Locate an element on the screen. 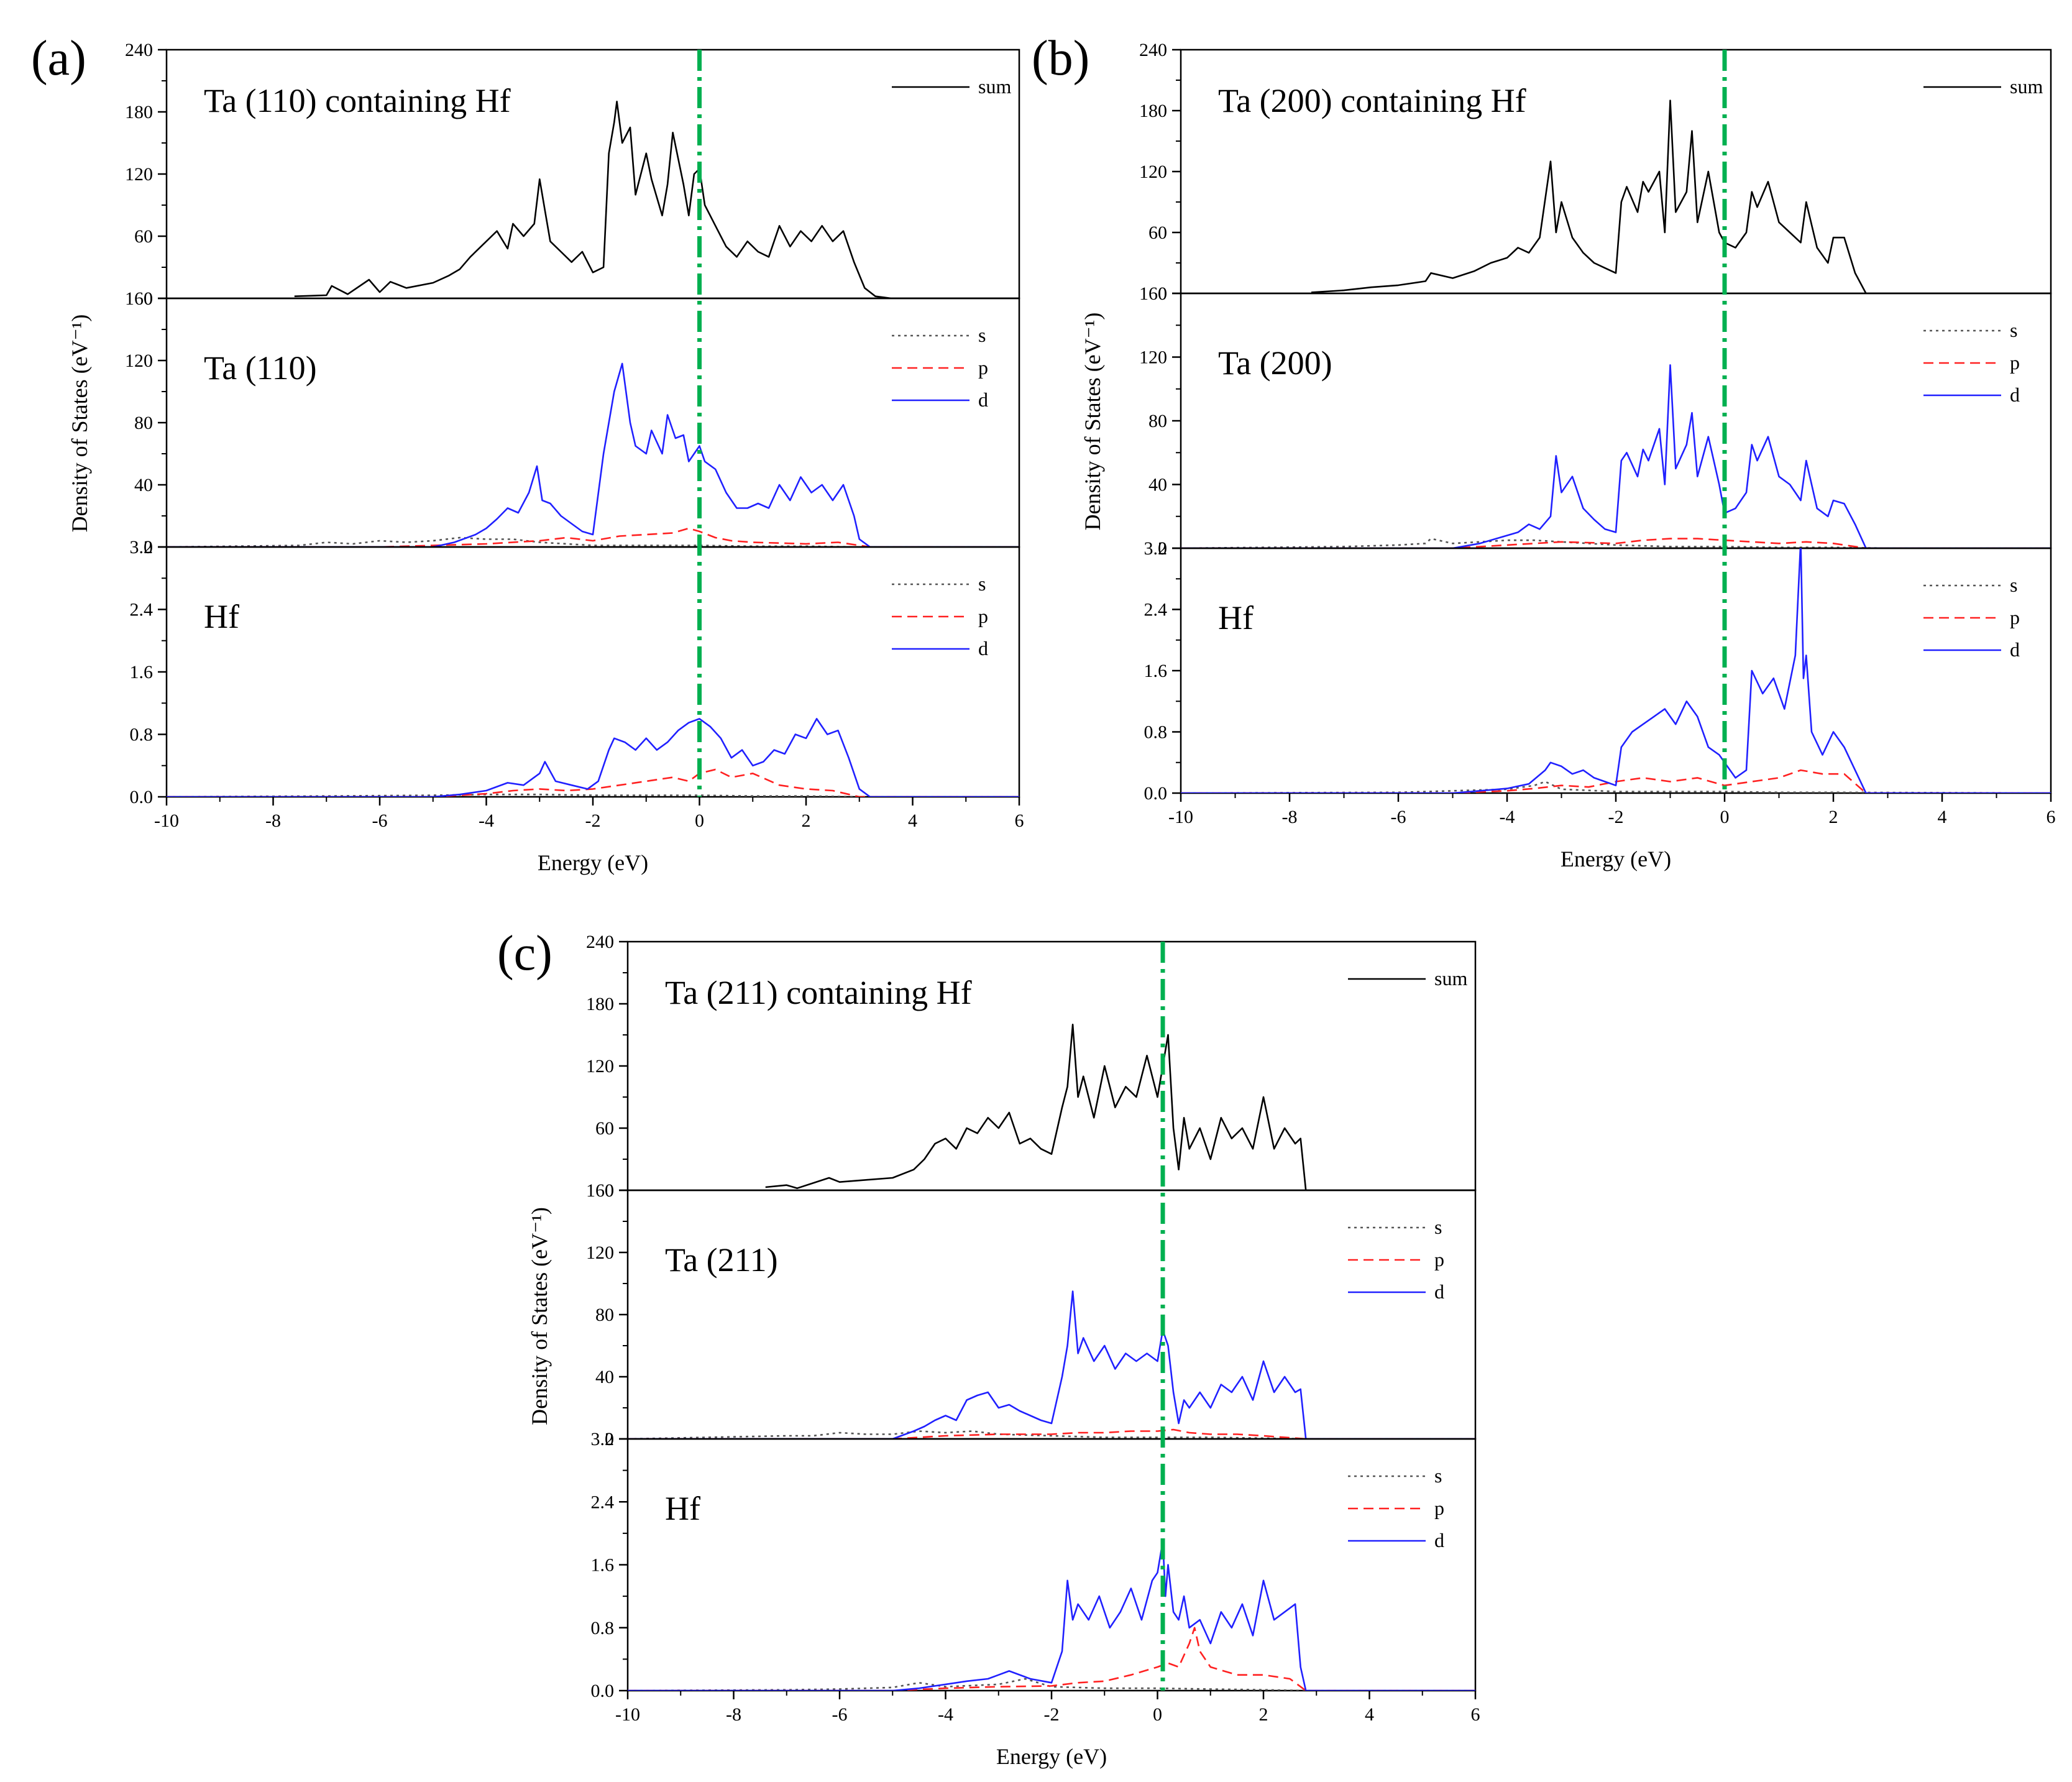  series-sum-line is located at coordinates (1681, 196).